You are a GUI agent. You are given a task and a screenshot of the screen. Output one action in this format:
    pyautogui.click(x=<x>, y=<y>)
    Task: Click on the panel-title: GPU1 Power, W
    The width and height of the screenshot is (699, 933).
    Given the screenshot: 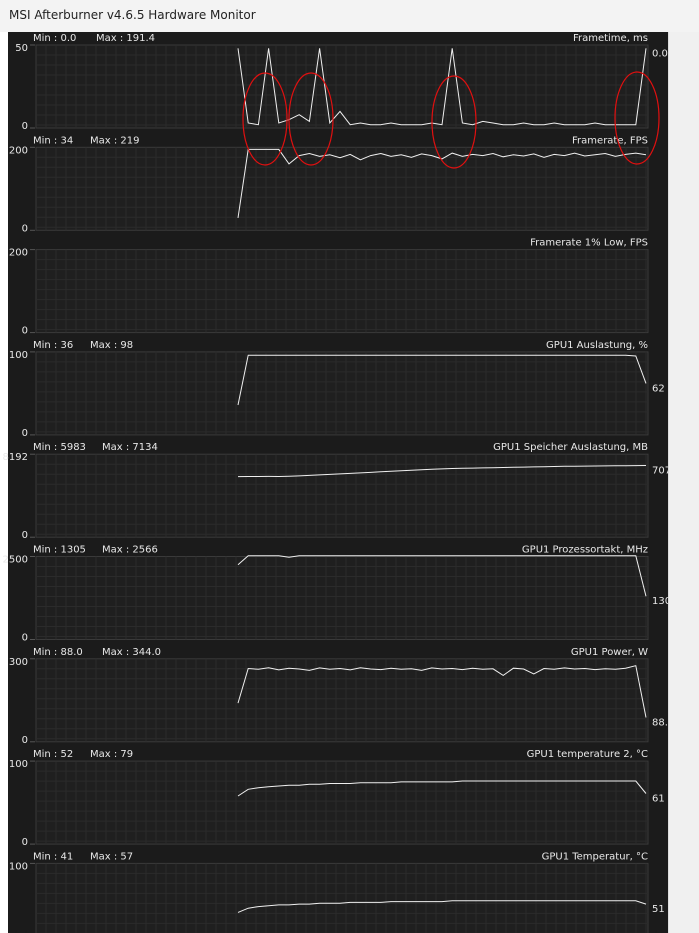 What is the action you would take?
    pyautogui.click(x=609, y=652)
    